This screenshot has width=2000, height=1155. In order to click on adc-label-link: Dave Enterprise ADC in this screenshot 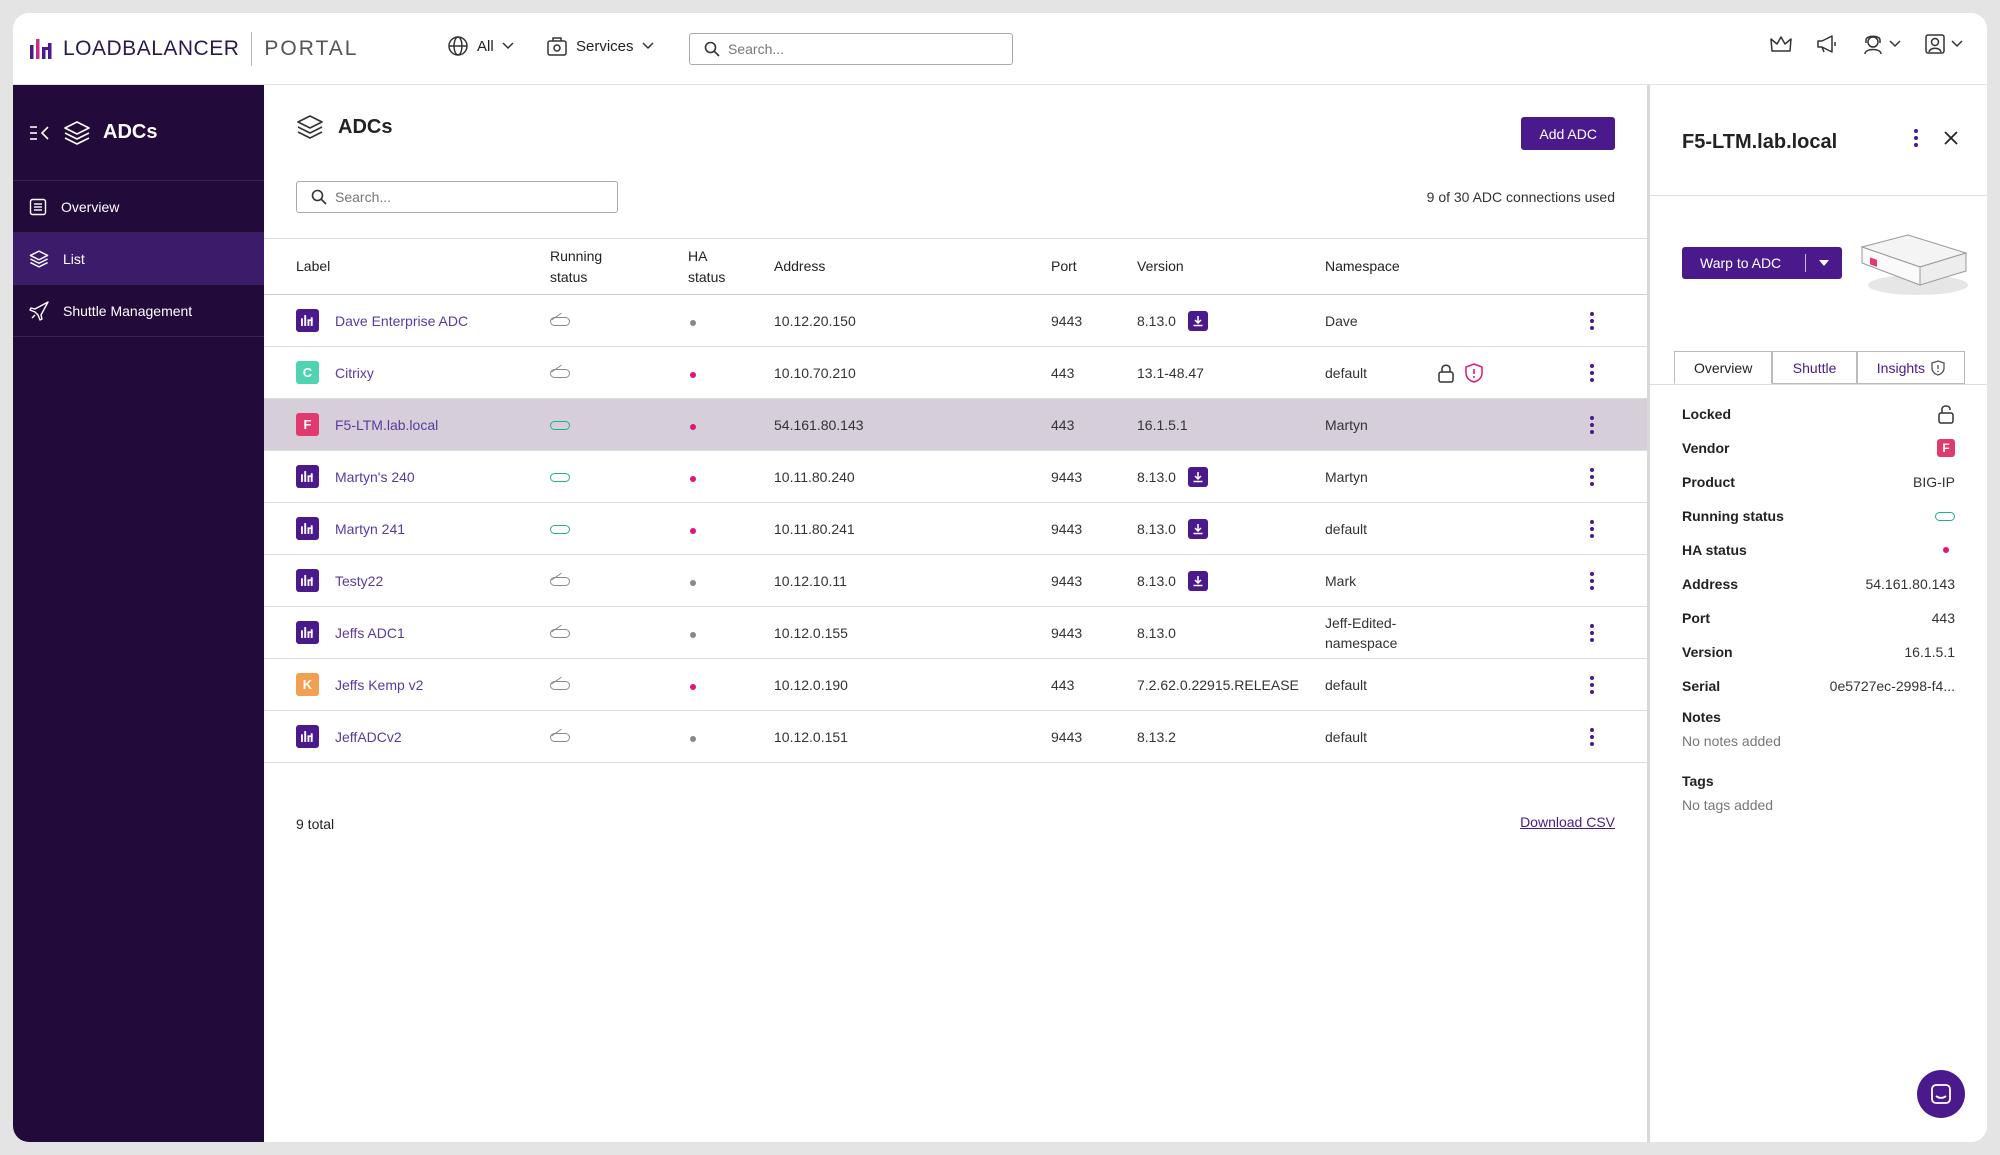, I will do `click(402, 320)`.